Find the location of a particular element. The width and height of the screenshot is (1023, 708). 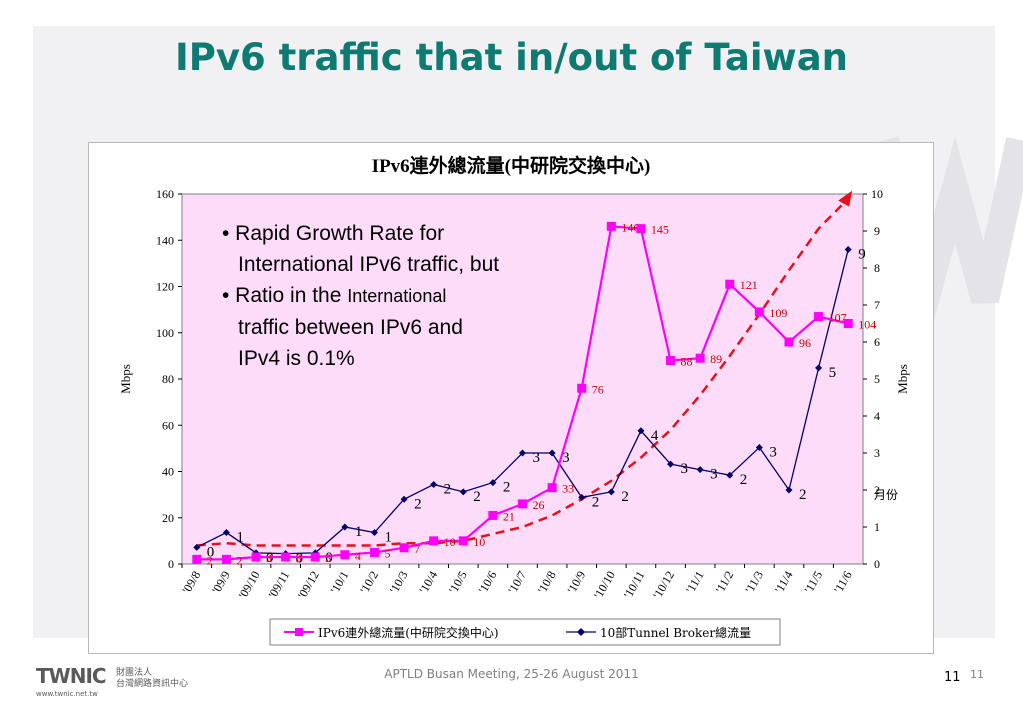

x-tick-label: '10/12 is located at coordinates (663, 585).